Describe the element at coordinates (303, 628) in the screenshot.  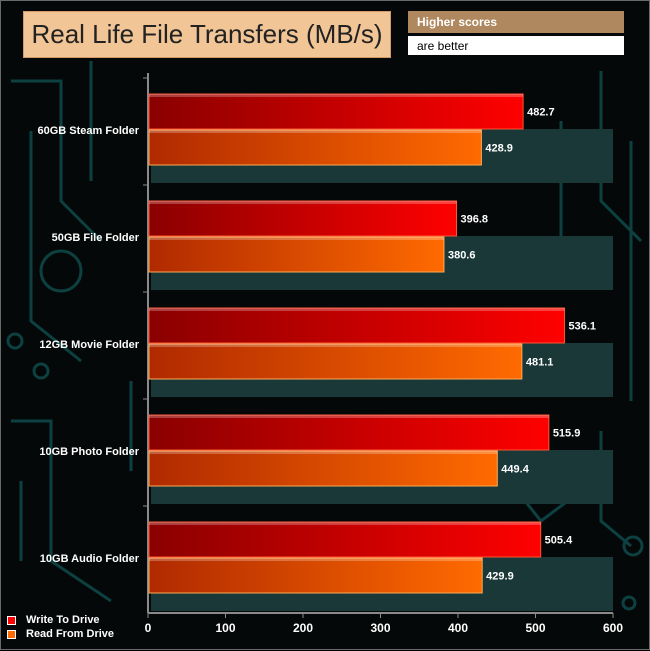
I see `x-tick-label: 200` at that location.